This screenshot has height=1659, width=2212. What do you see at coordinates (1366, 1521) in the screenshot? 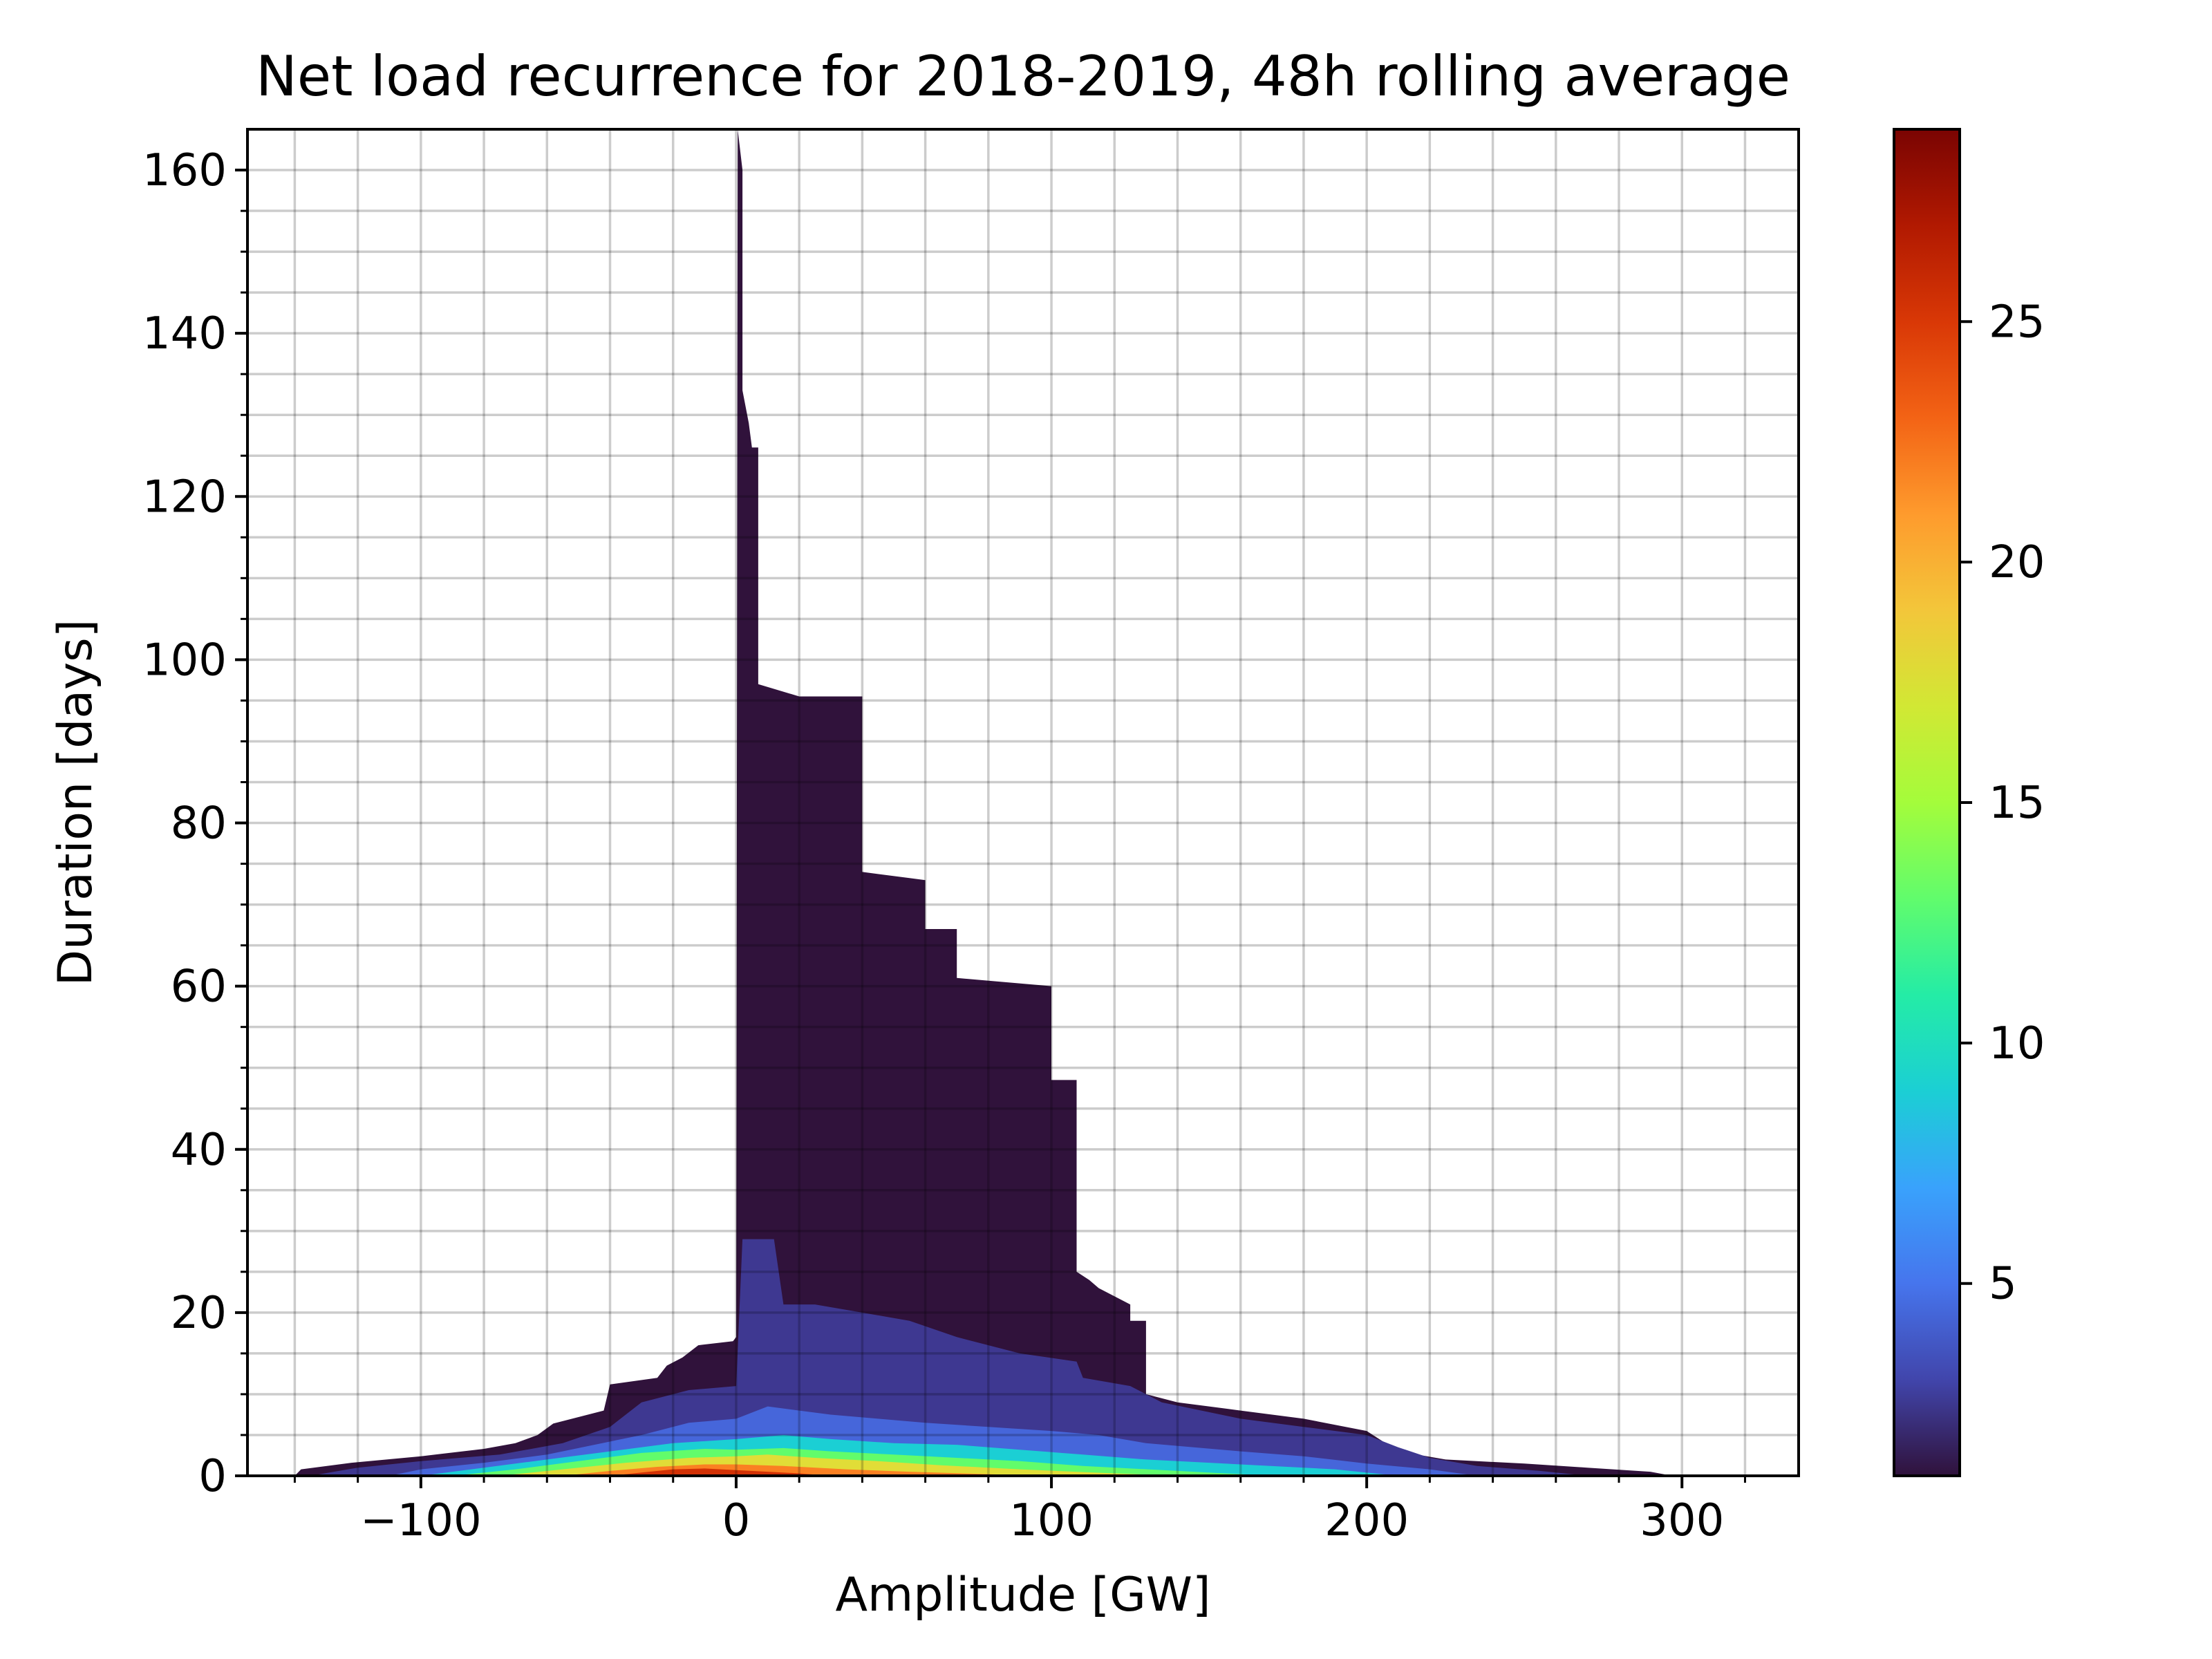
I see `x-tick-label: 200` at bounding box center [1366, 1521].